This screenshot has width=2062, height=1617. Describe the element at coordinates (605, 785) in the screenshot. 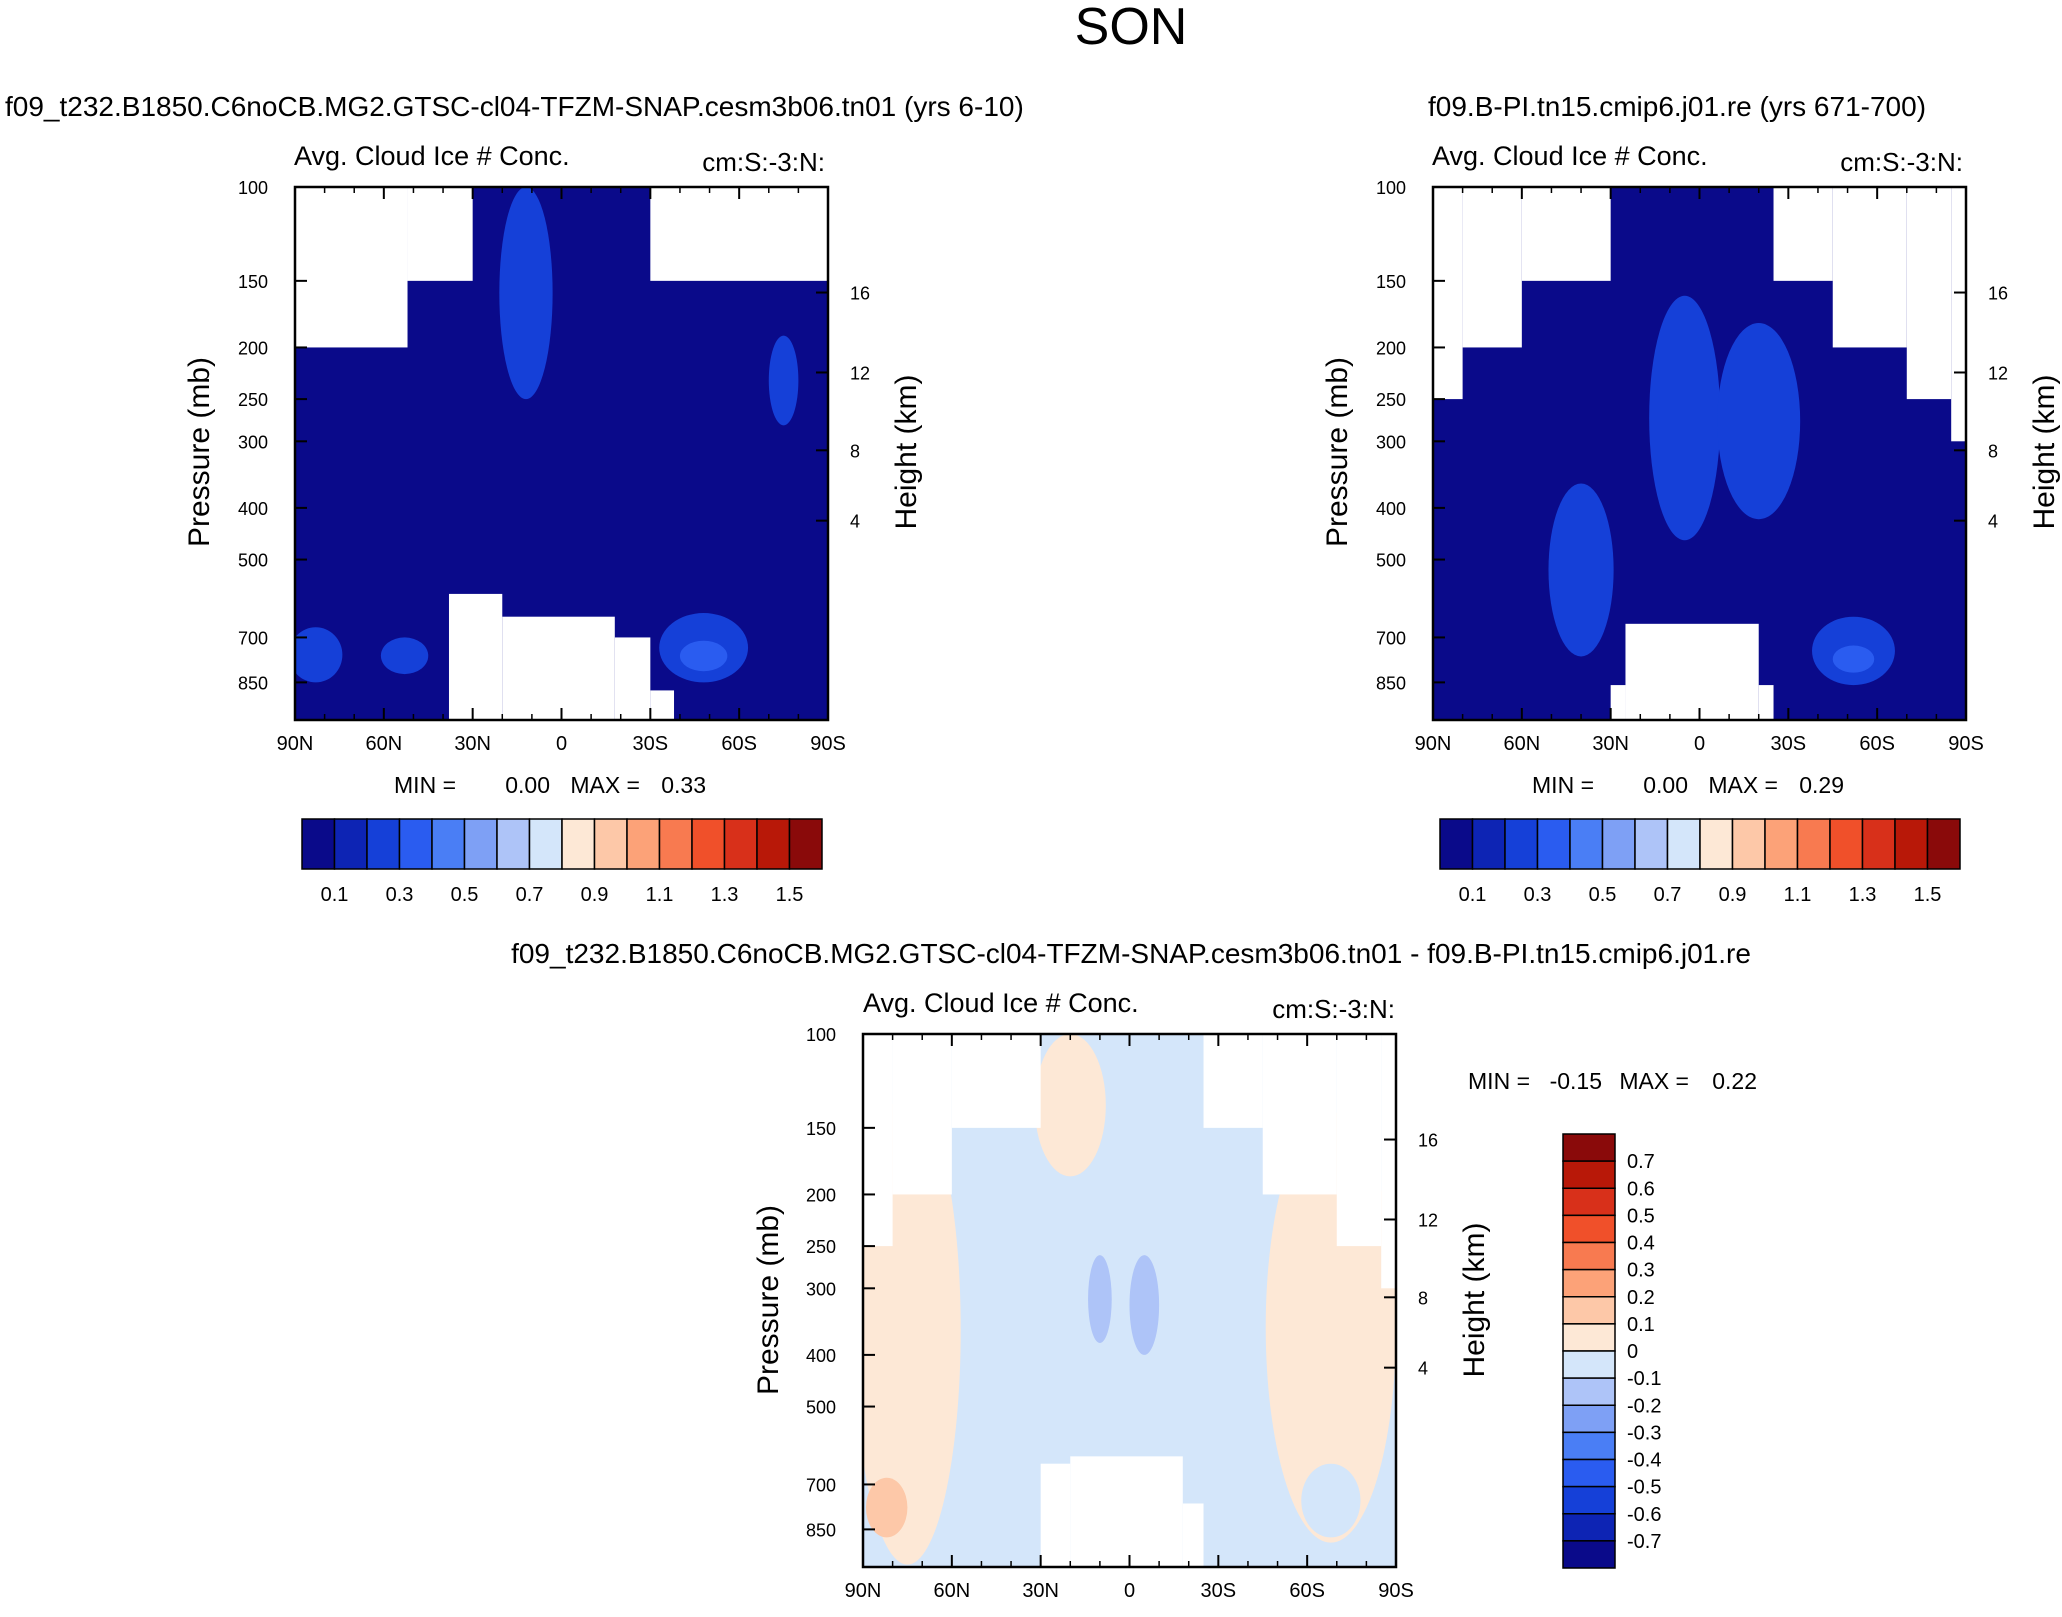

I see `panel-a-max-label: MAX =` at that location.